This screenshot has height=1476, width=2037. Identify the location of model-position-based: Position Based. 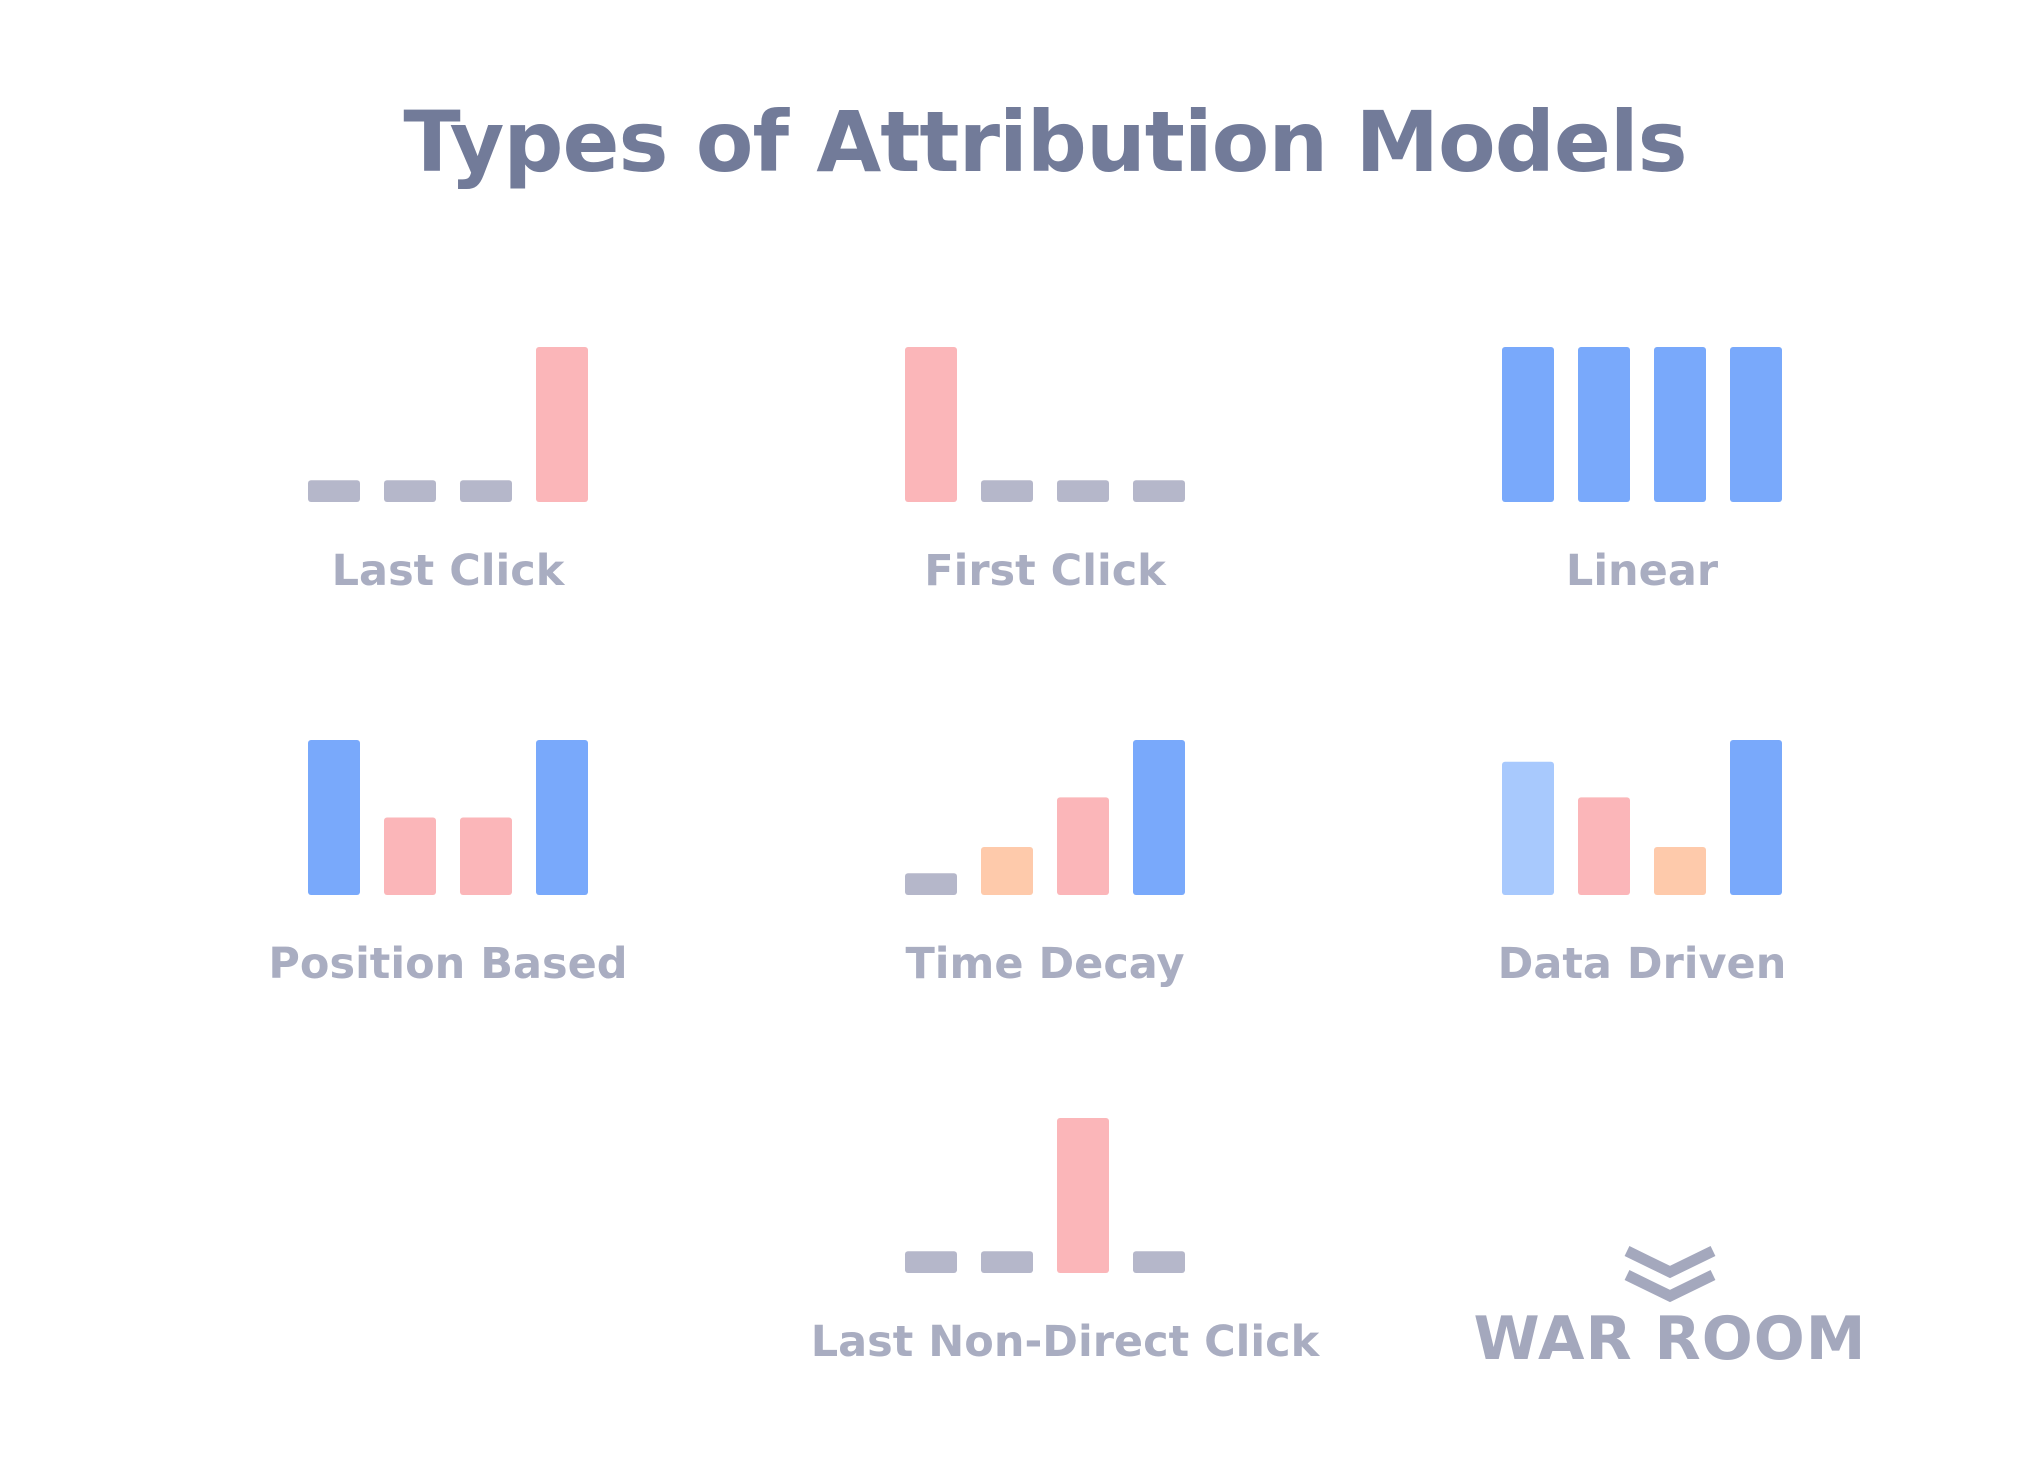
(448, 878).